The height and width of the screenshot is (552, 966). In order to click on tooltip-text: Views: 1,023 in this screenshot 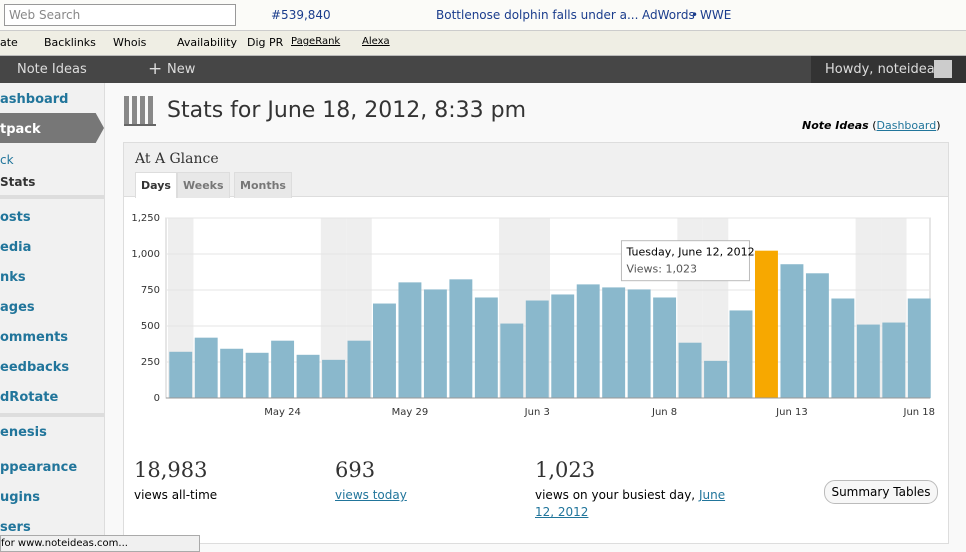, I will do `click(661, 269)`.